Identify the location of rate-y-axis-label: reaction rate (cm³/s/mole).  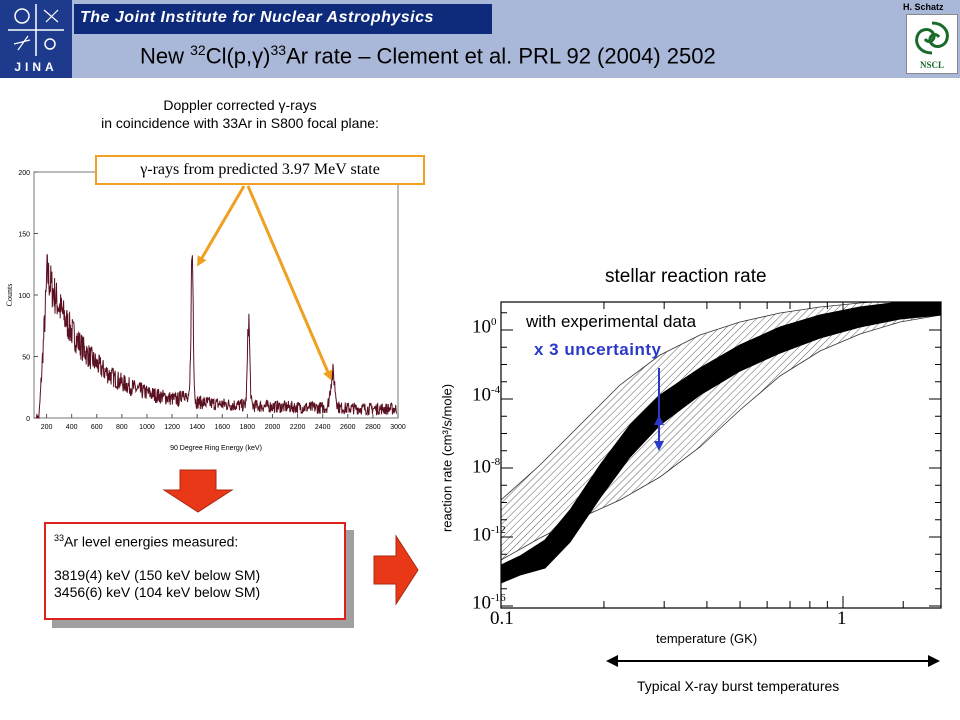
(447, 458).